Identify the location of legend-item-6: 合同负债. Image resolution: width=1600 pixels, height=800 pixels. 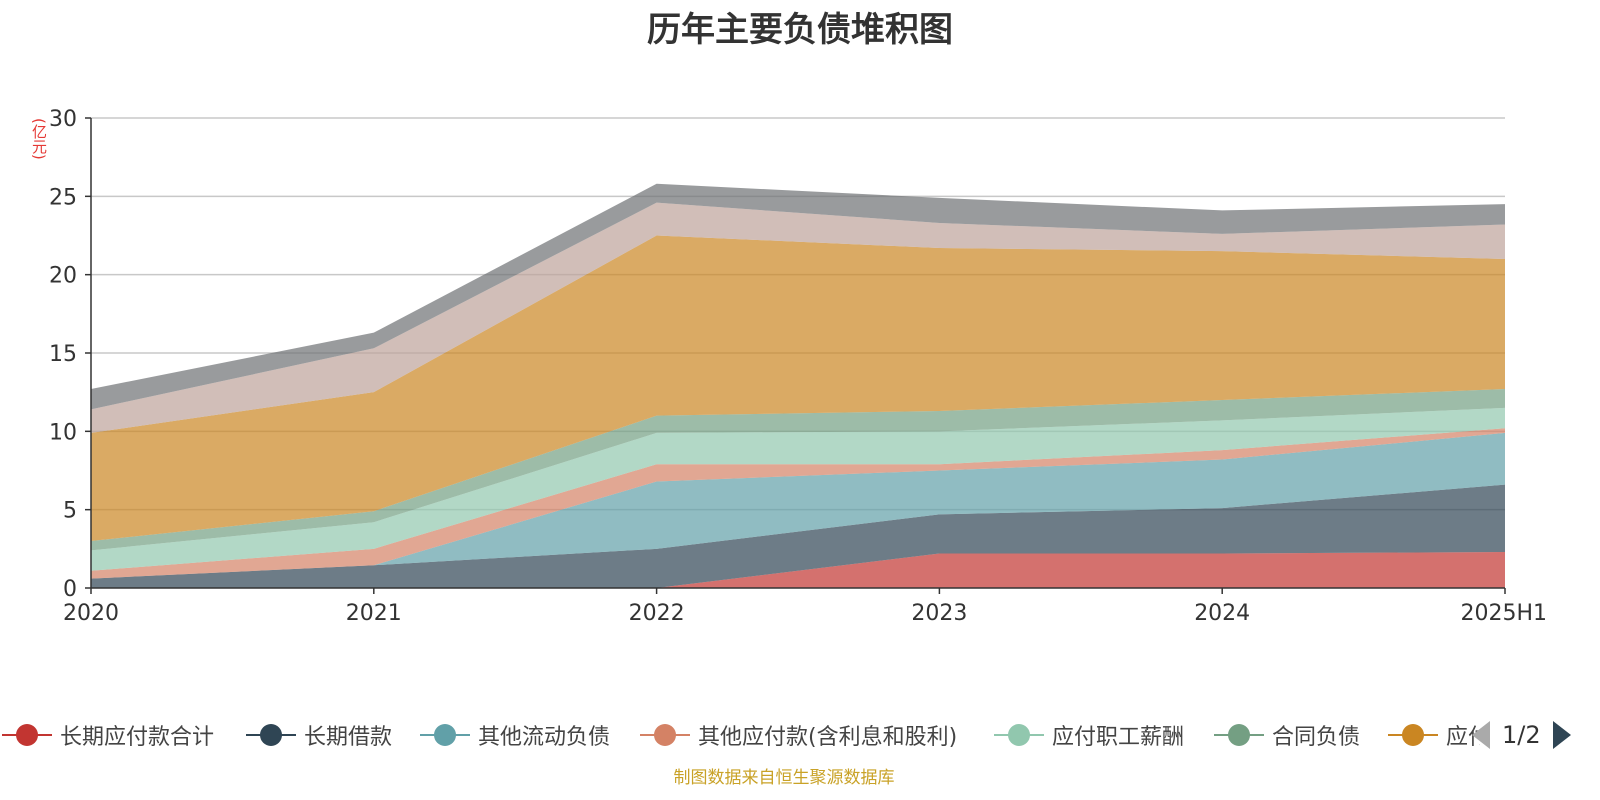
(1287, 735).